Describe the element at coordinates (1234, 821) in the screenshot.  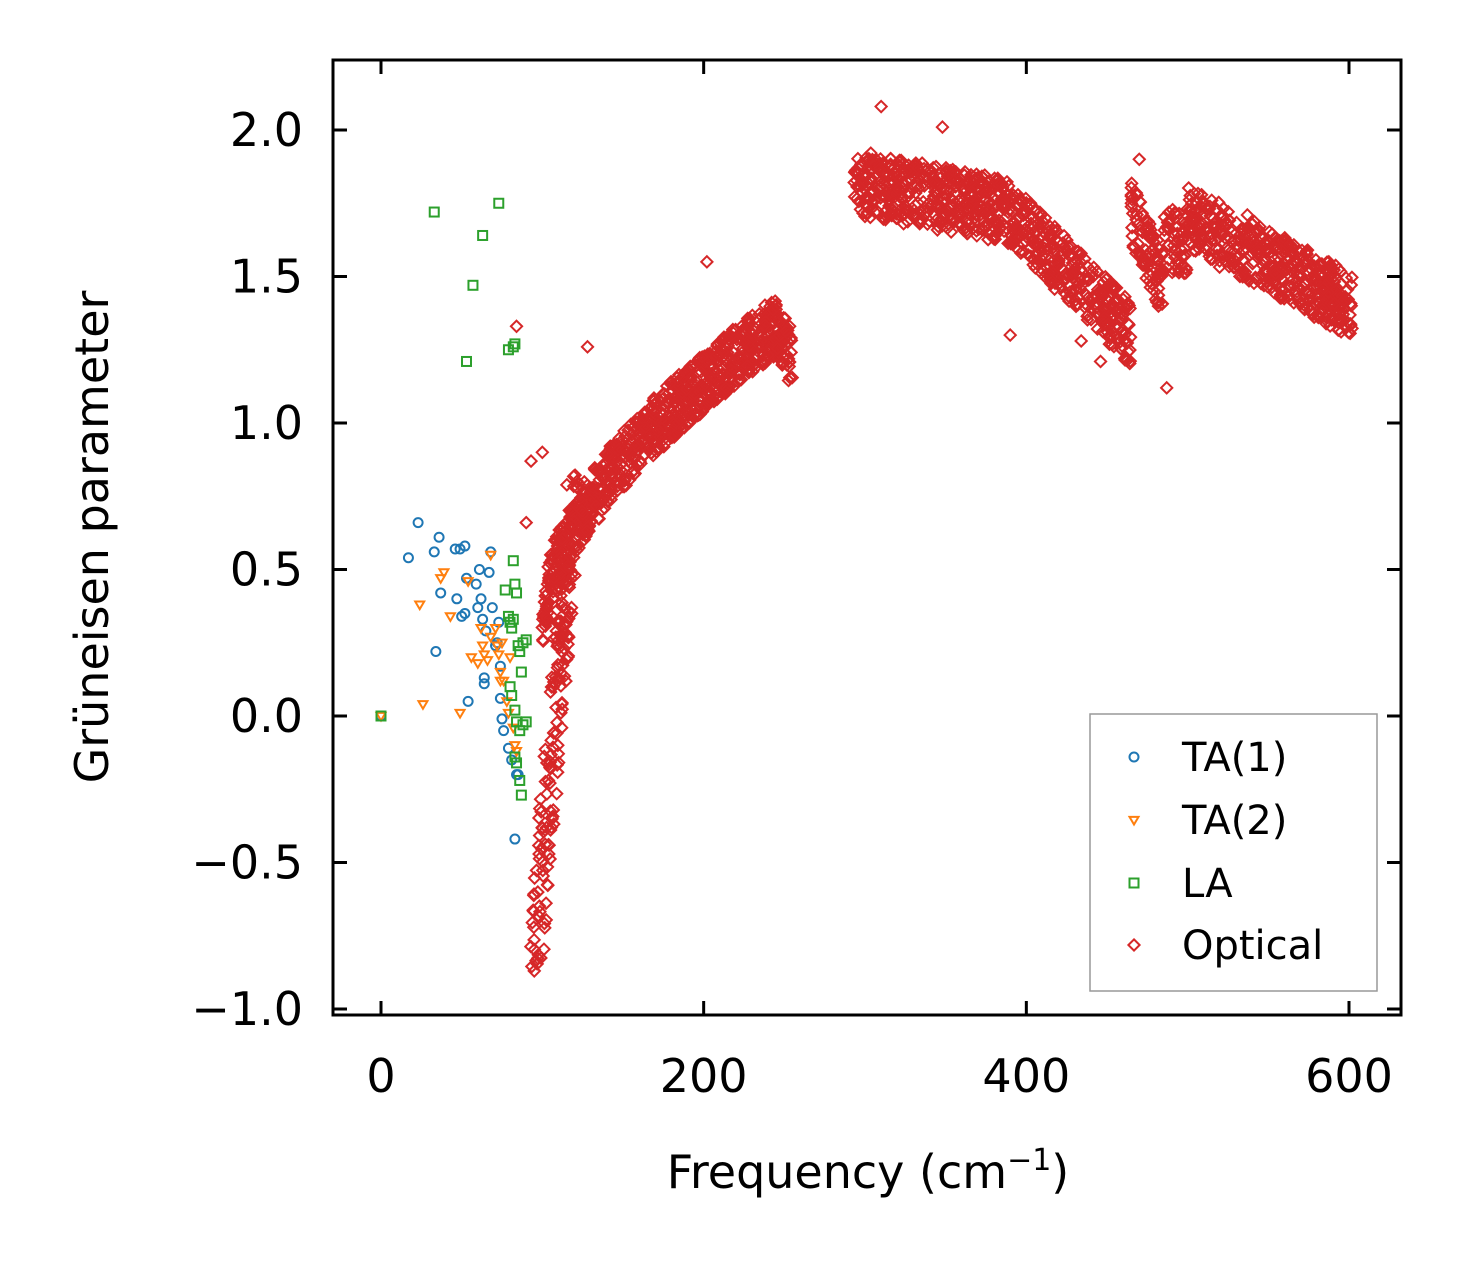
I see `legend-label-ta-2: TA(2)` at that location.